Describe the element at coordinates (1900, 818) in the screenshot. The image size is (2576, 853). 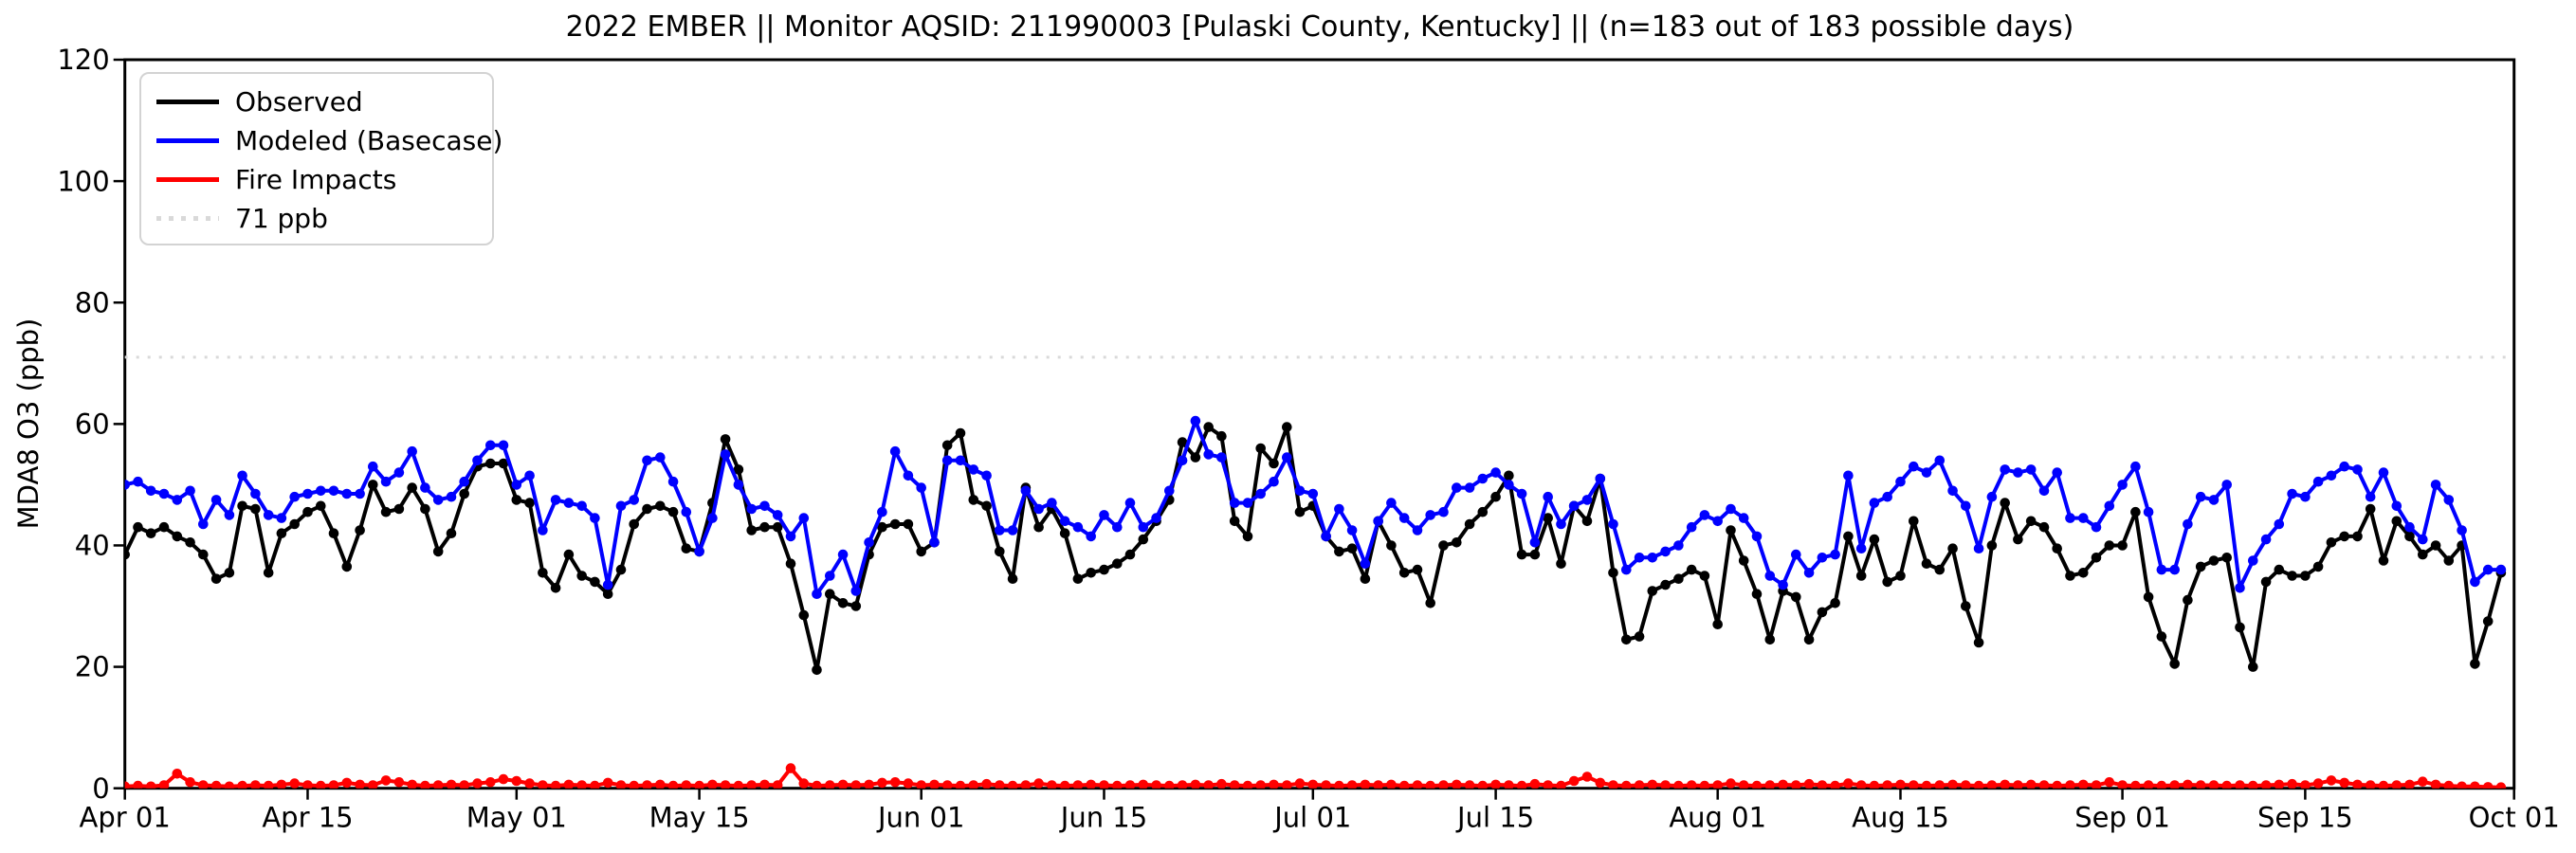
I see `x-tick-label: Aug 15` at that location.